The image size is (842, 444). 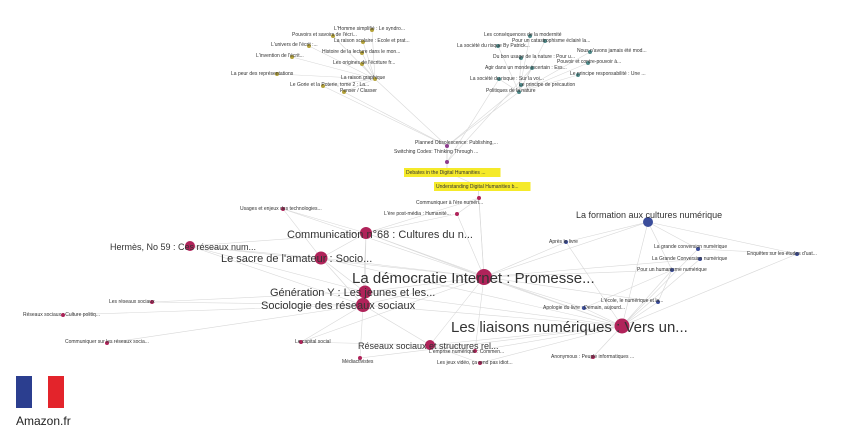 What do you see at coordinates (479, 198) in the screenshot?
I see `graph-node-communiquer` at bounding box center [479, 198].